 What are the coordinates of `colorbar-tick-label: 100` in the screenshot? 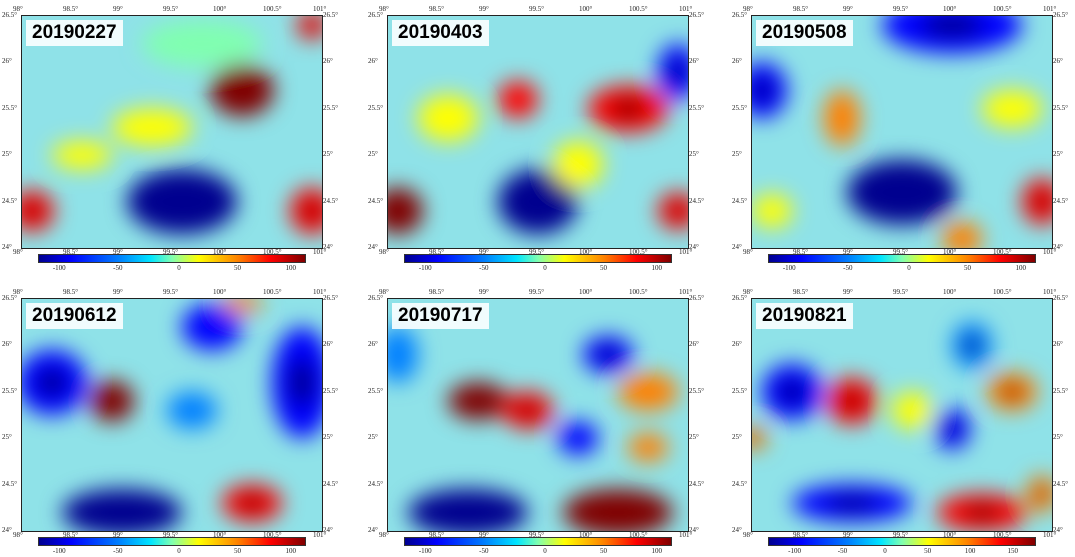 It's located at (656, 268).